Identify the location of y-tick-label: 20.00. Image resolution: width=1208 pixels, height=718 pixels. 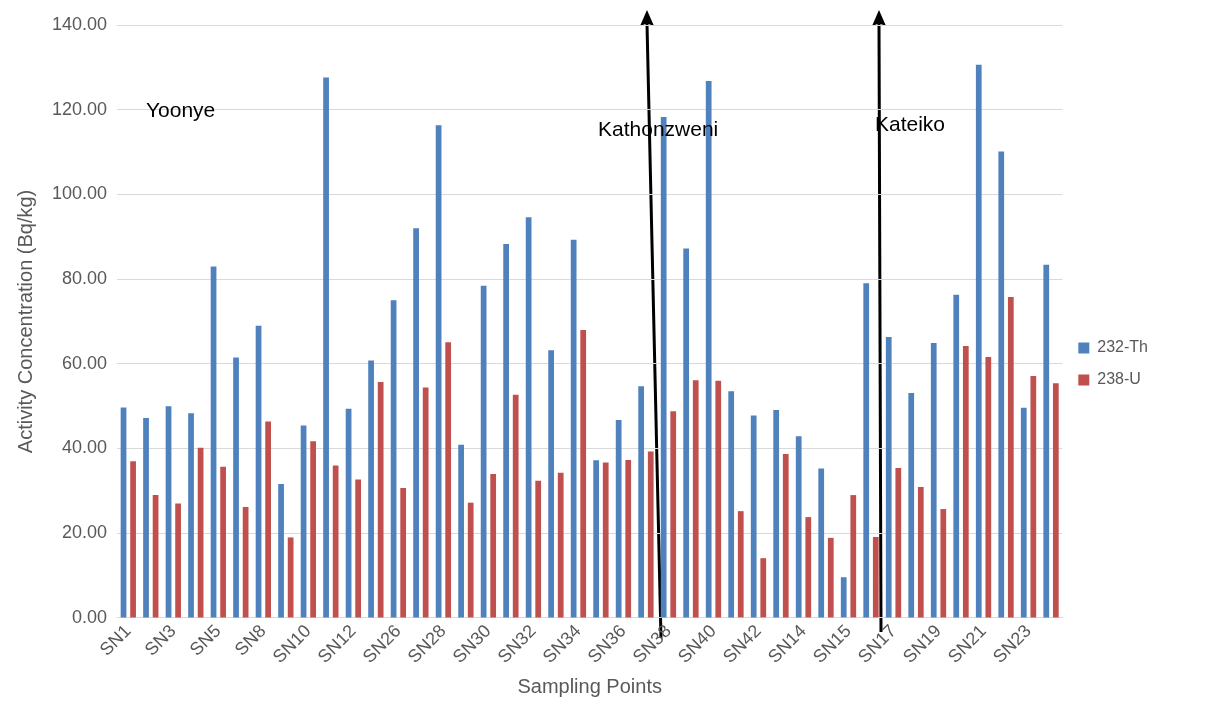
(85, 532).